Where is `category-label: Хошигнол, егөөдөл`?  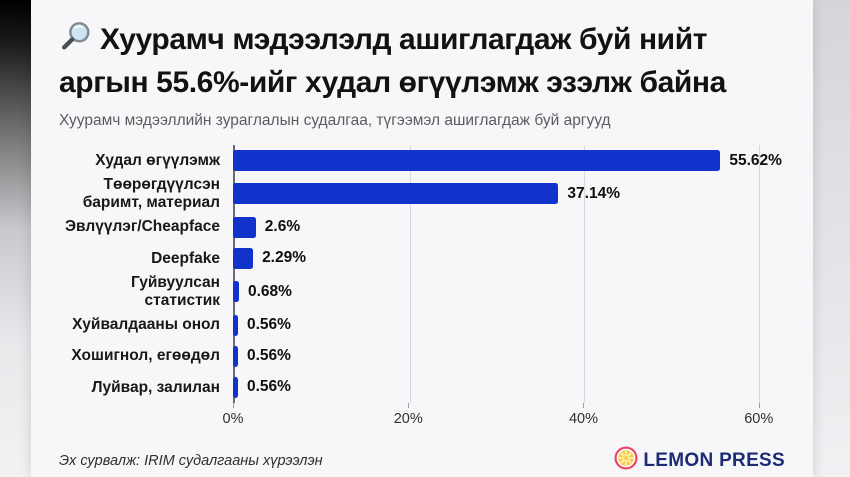
category-label: Хошигнол, егөөдөл is located at coordinates (145, 356).